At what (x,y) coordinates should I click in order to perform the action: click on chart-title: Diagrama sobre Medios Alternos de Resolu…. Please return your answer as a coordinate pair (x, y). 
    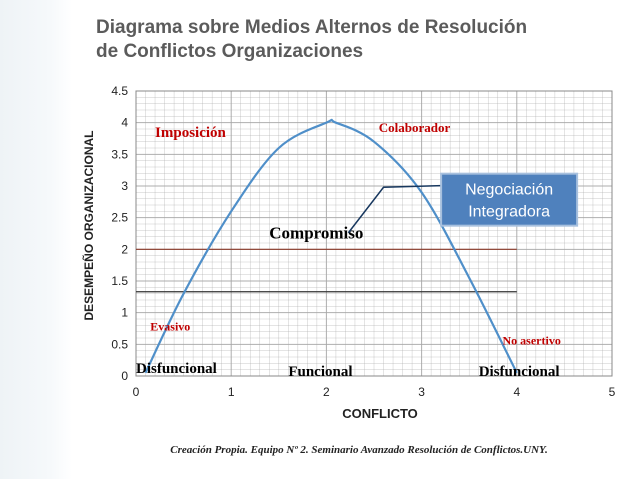
    Looking at the image, I should click on (356, 40).